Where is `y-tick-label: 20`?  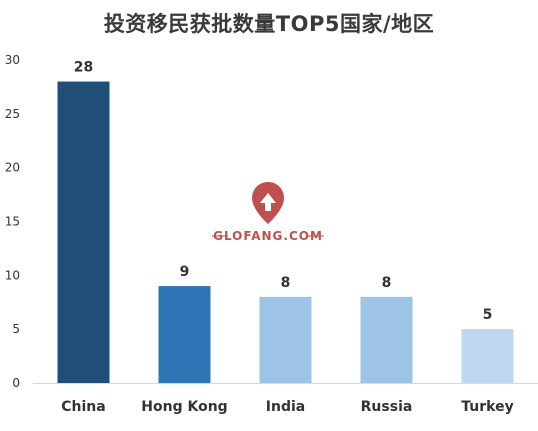 y-tick-label: 20 is located at coordinates (12, 168).